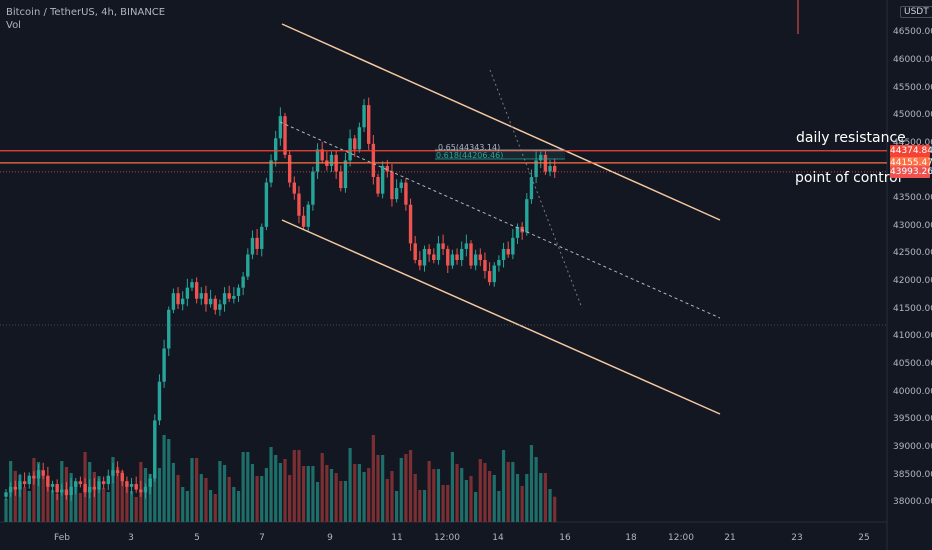 Image resolution: width=932 pixels, height=550 pixels. I want to click on currency-badge: USDT, so click(916, 12).